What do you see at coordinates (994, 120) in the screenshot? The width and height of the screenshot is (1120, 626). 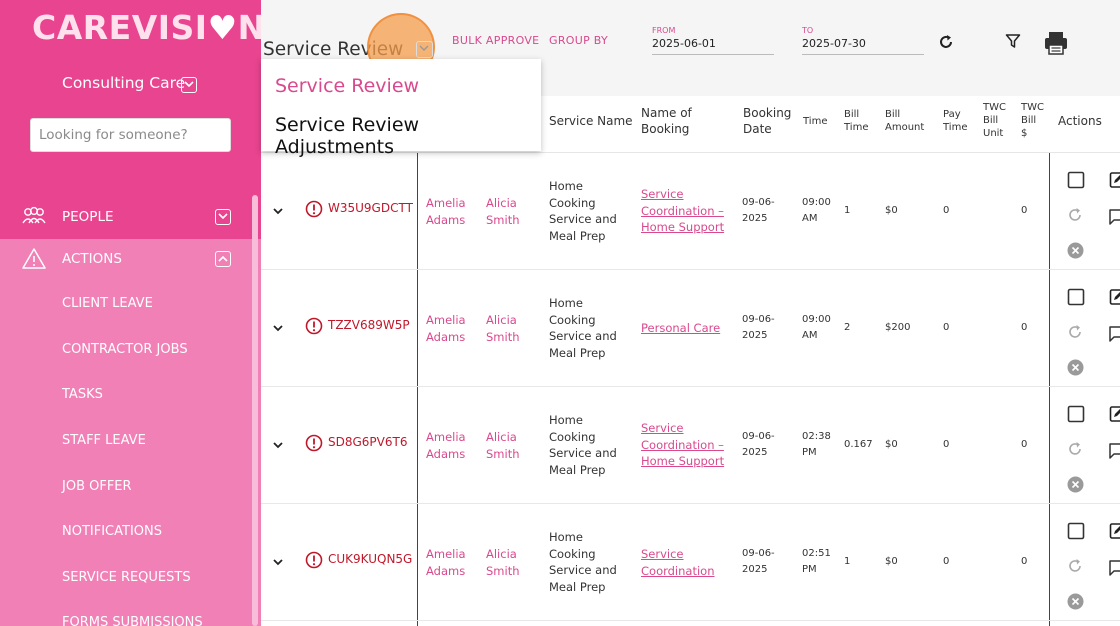 I see `col-twc-bill-unit: TWC Bill Unit` at bounding box center [994, 120].